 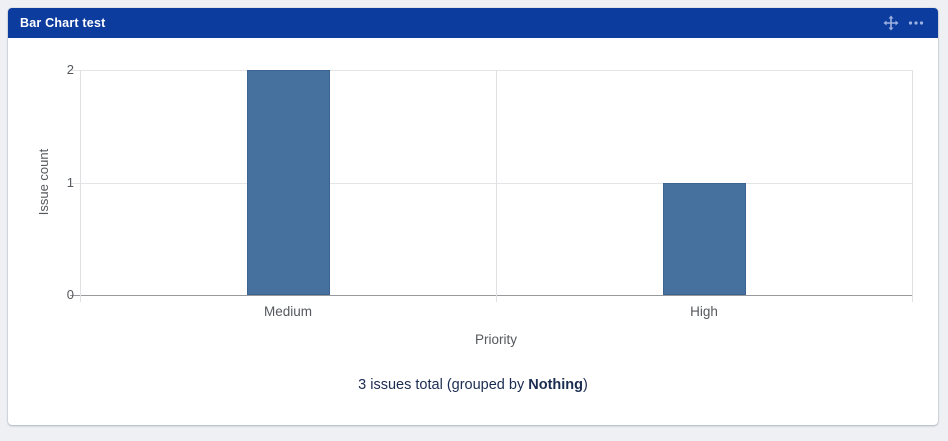 What do you see at coordinates (555, 385) in the screenshot?
I see `summary-group-by: Nothing` at bounding box center [555, 385].